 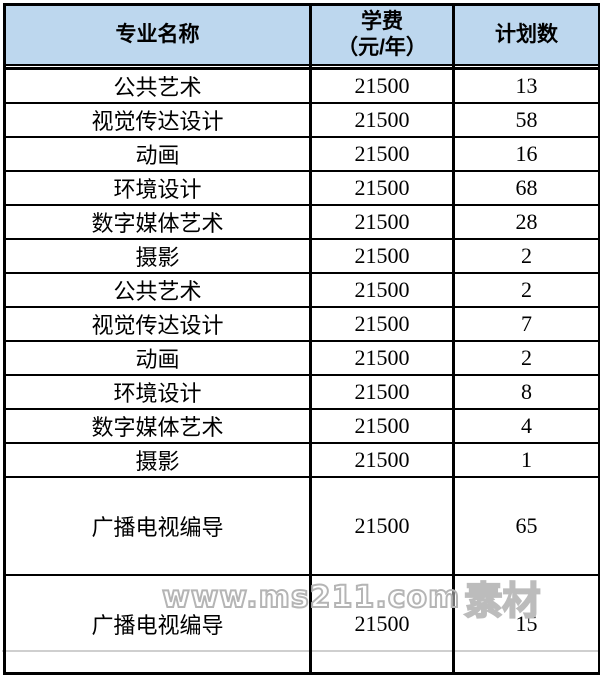 I want to click on header-plan: 计划数, so click(x=526, y=34).